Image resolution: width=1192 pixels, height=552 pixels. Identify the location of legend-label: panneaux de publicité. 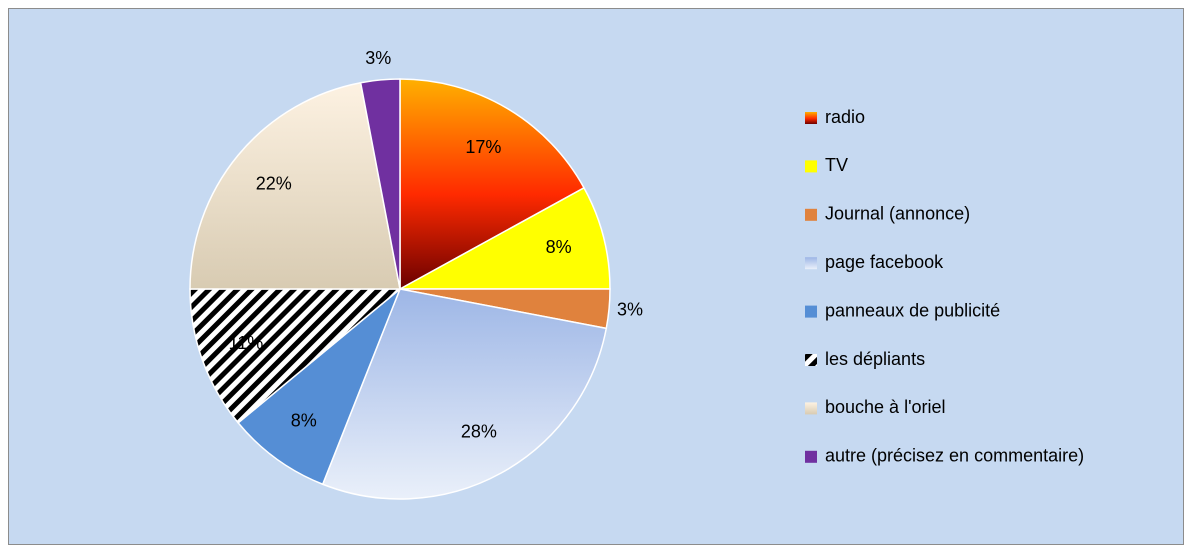
(912, 310).